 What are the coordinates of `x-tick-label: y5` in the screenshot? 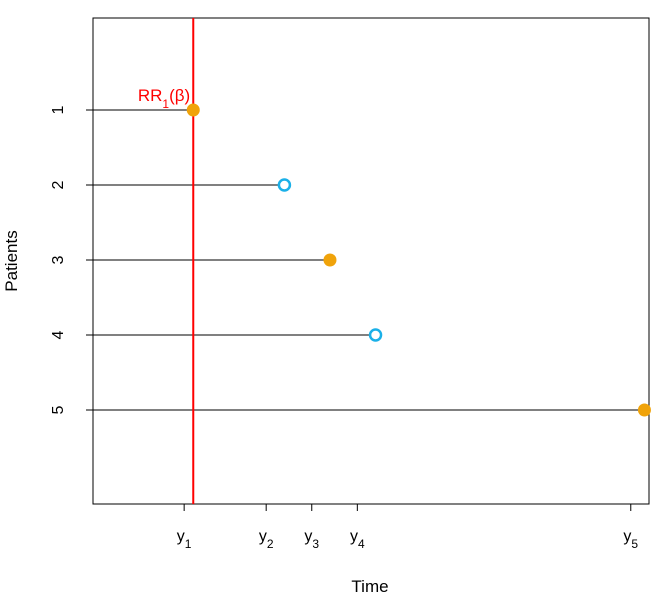 It's located at (630, 539).